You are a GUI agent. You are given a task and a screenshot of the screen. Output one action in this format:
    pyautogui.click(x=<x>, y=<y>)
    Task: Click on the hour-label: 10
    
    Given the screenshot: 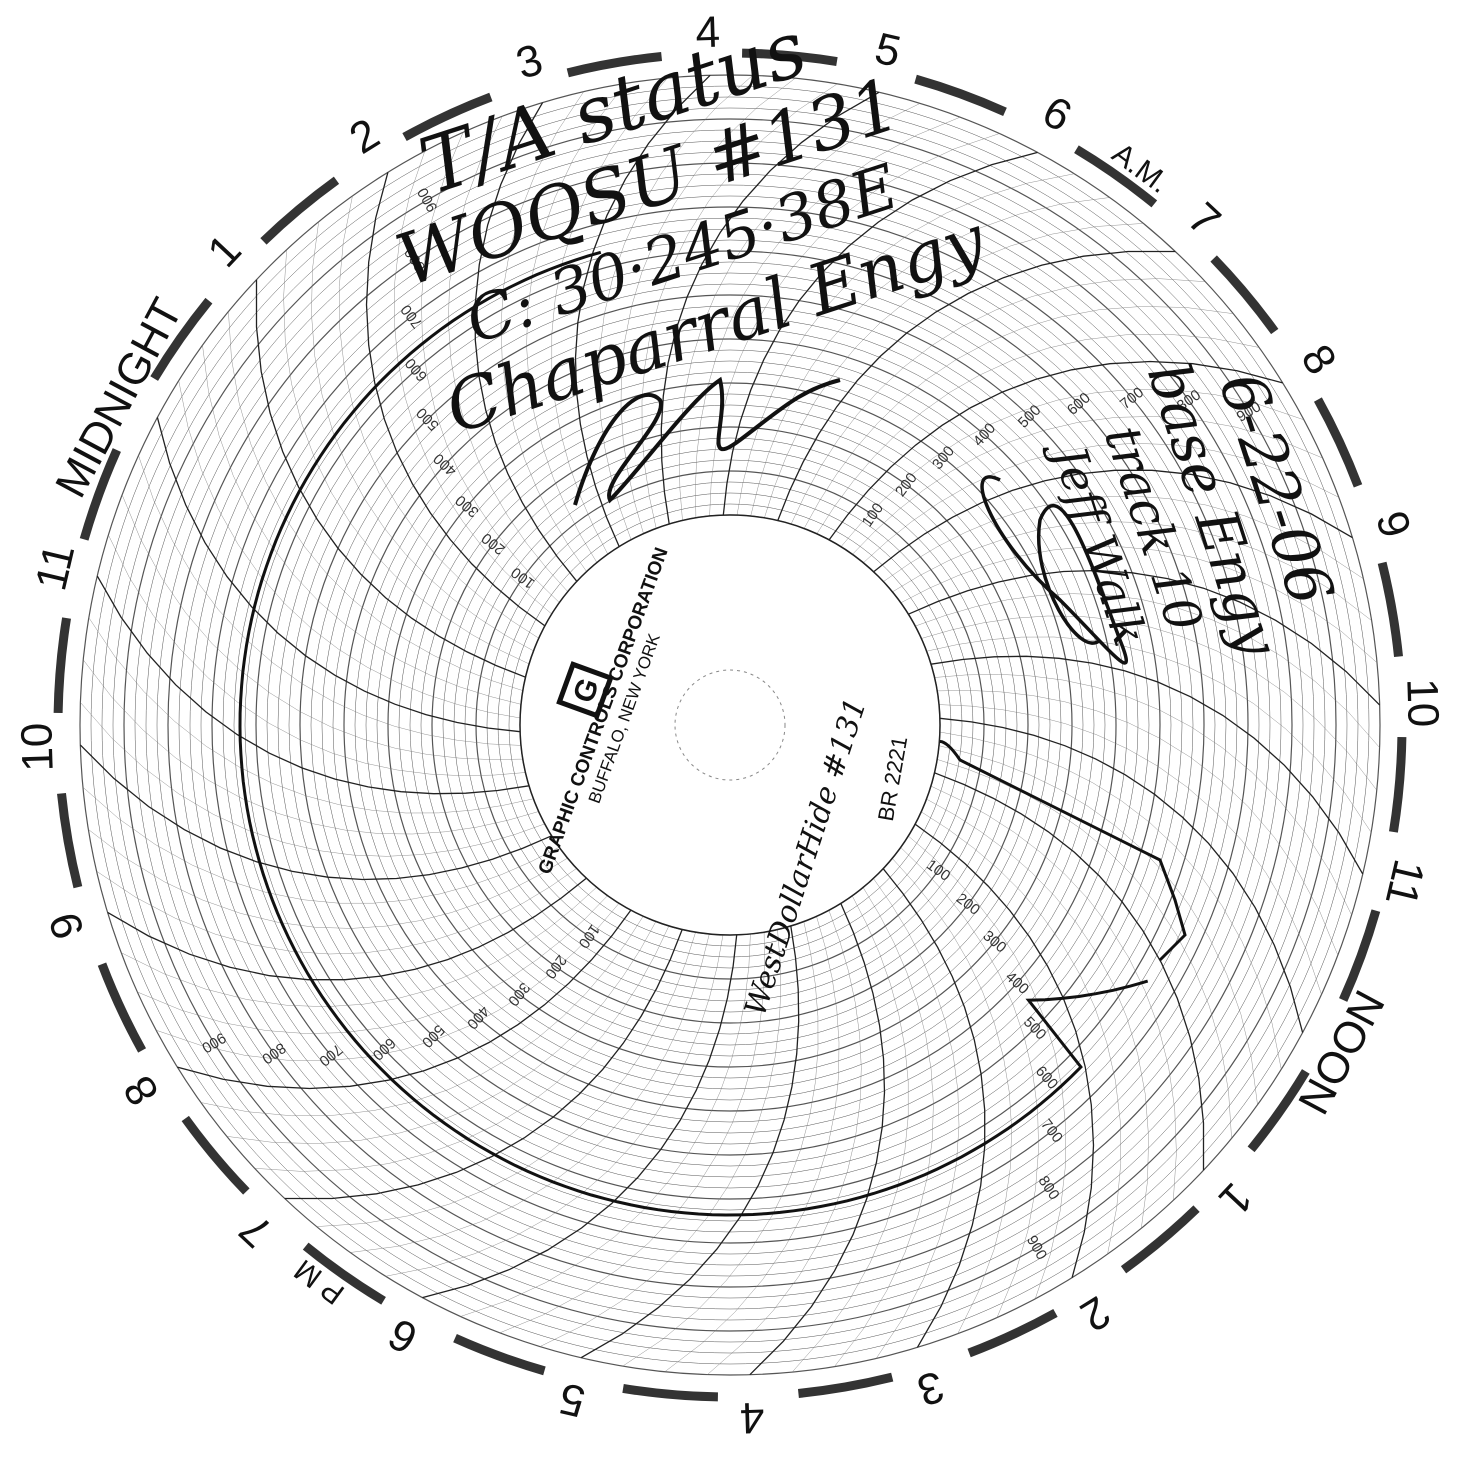 What is the action you would take?
    pyautogui.click(x=37, y=747)
    